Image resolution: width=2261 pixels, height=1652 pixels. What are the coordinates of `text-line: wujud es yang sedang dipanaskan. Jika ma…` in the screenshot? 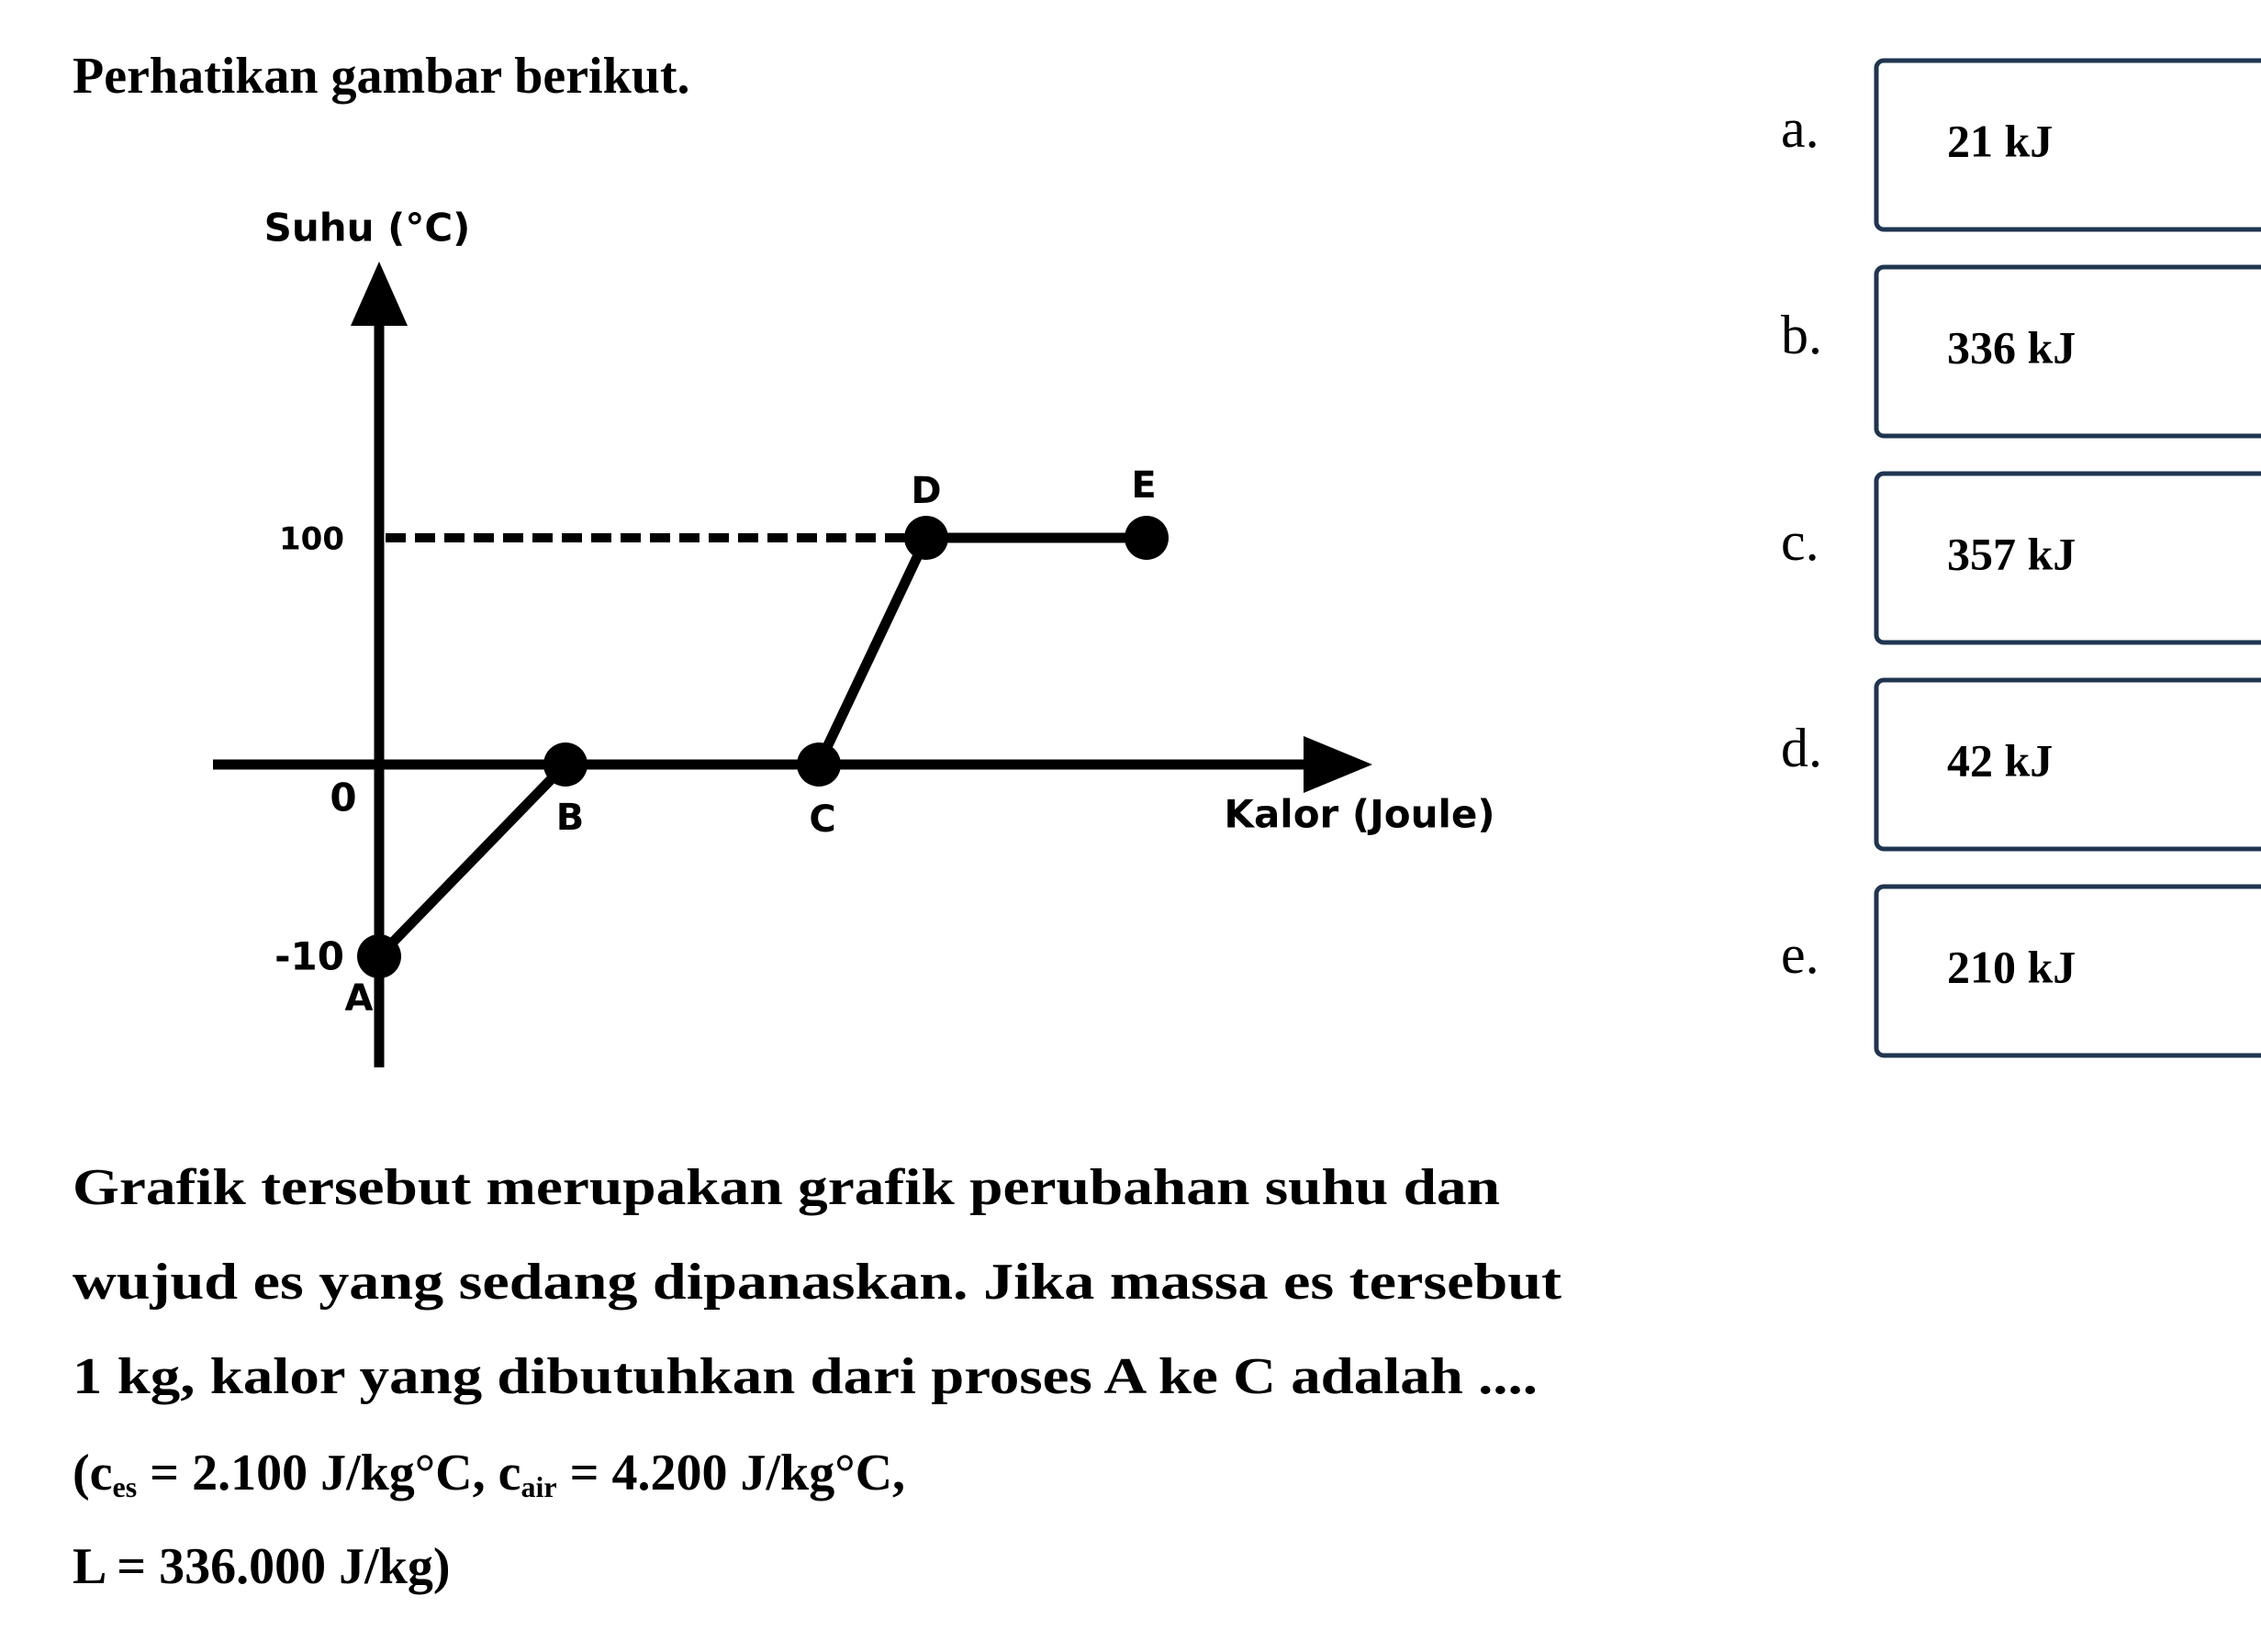 It's located at (817, 1283).